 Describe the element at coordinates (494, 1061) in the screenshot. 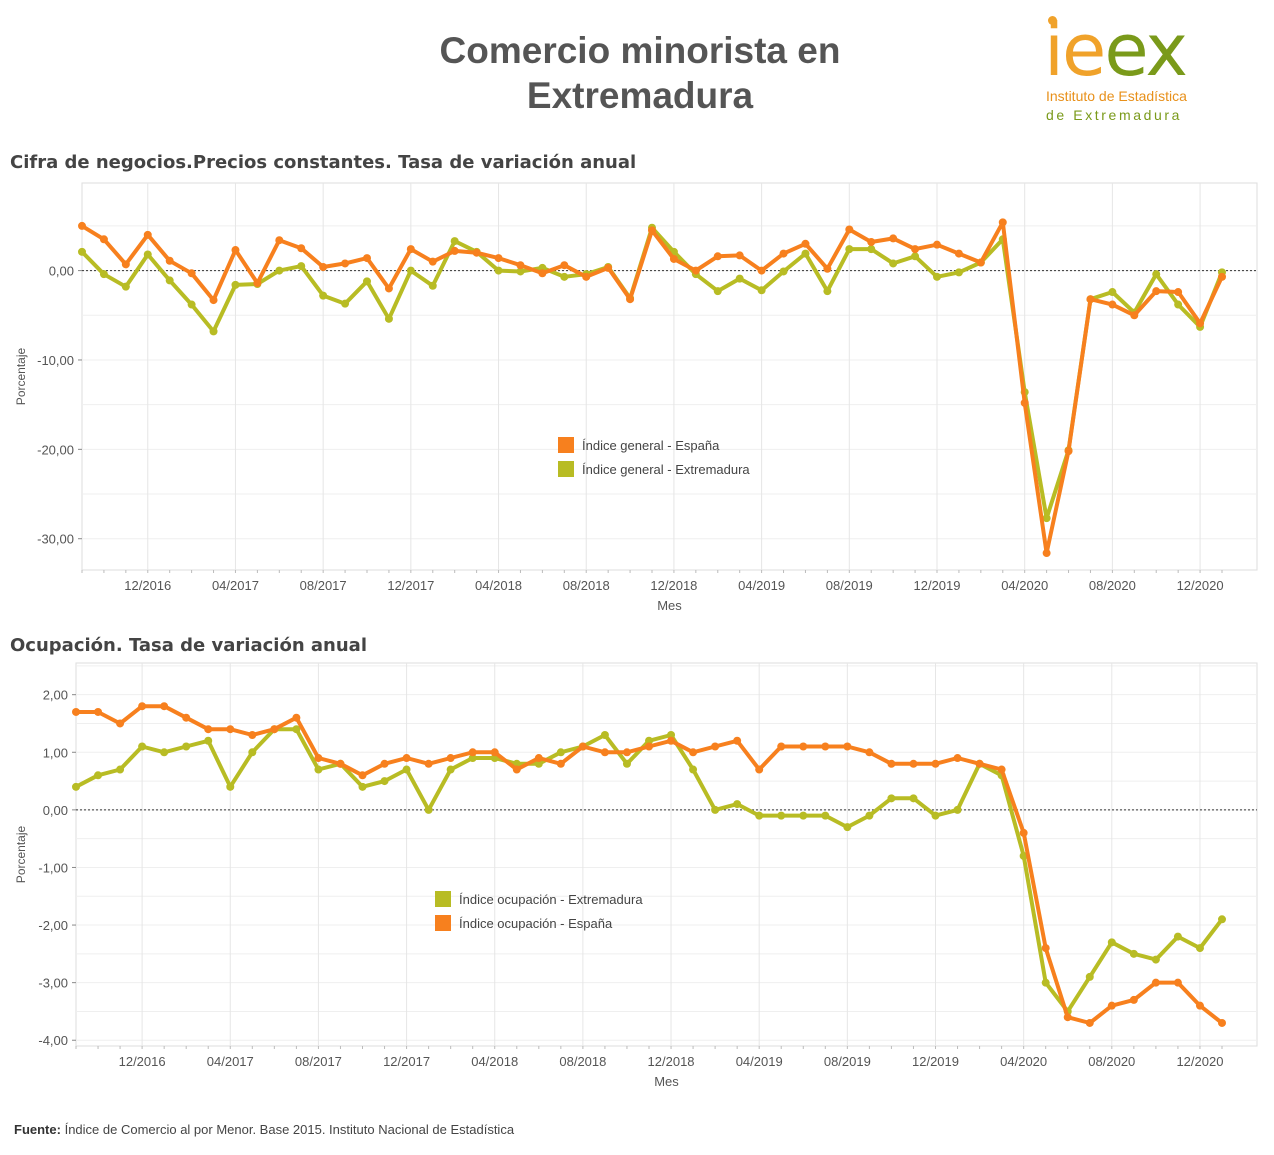

I see `x-tick-label: 04/2018` at that location.